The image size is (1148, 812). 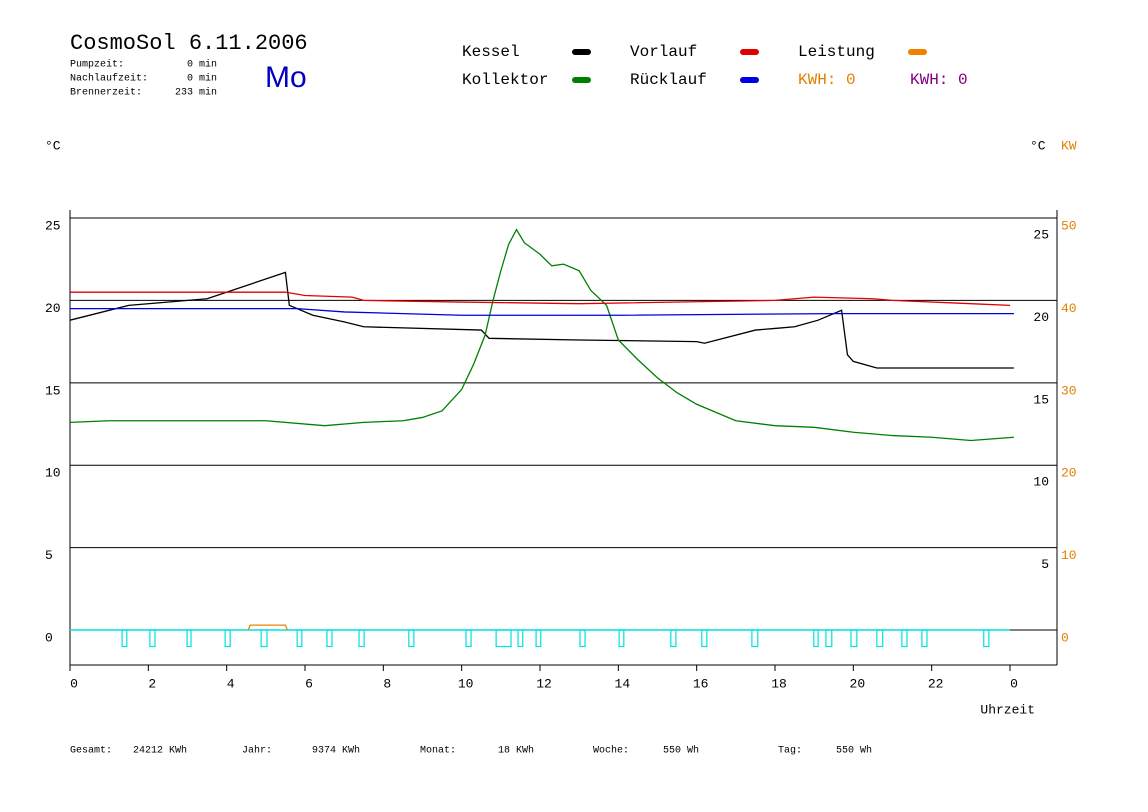 I want to click on legend-label: Leistung, so click(x=836, y=52).